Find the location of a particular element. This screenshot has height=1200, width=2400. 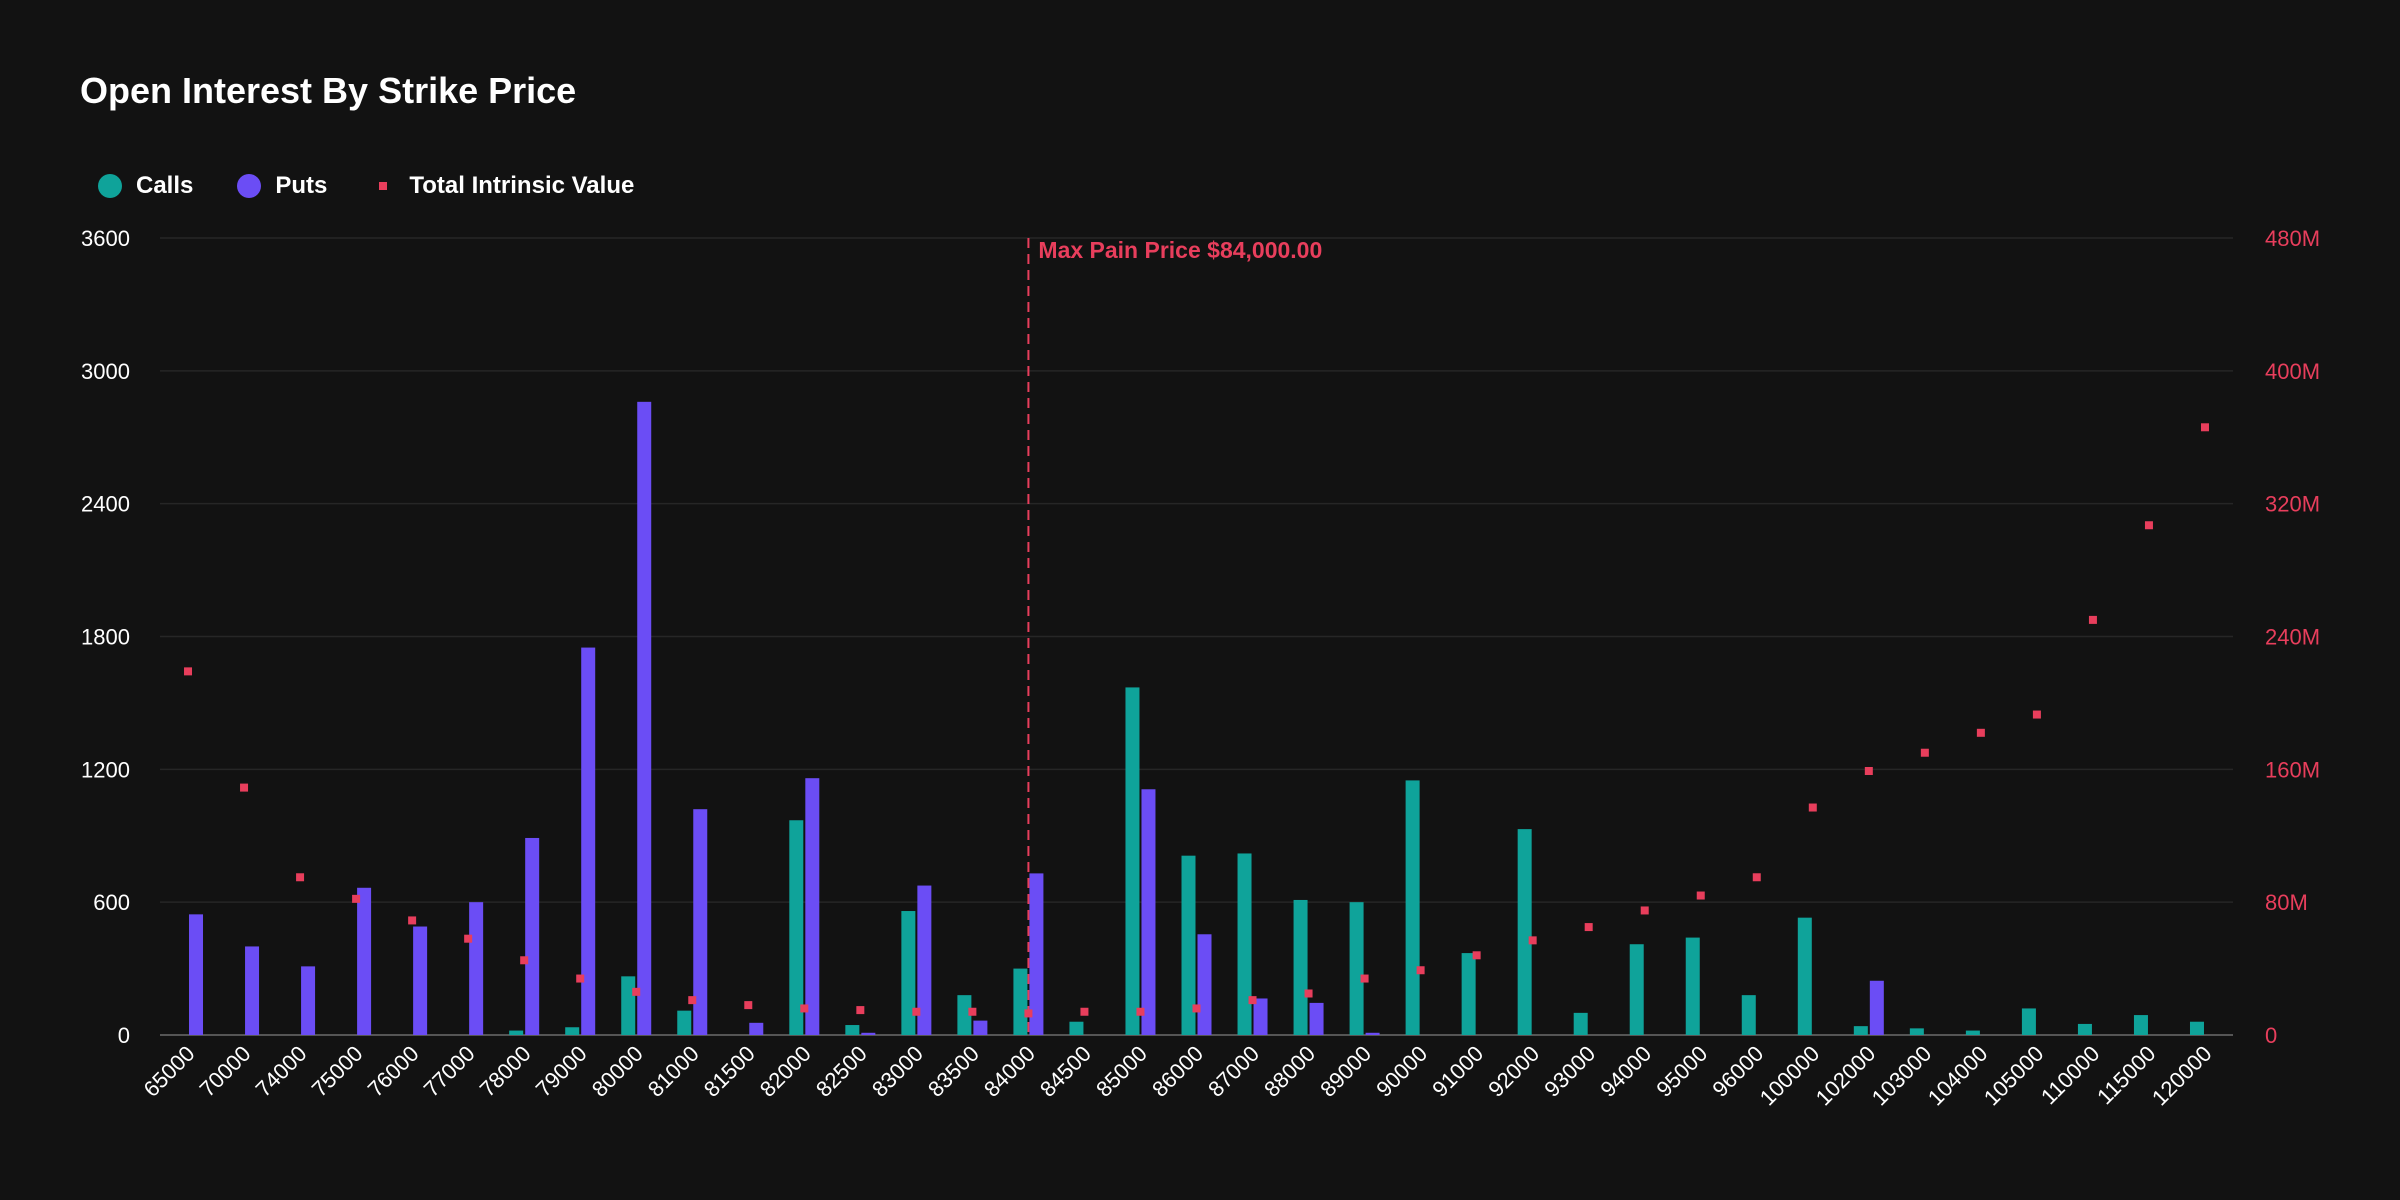

x-tick-label: 110000 is located at coordinates (2070, 1075).